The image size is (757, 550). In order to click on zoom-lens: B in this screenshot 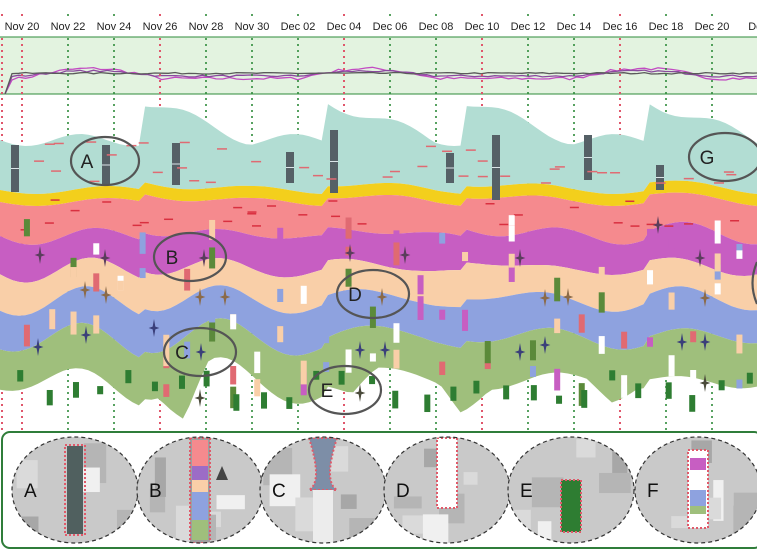, I will do `click(200, 490)`.